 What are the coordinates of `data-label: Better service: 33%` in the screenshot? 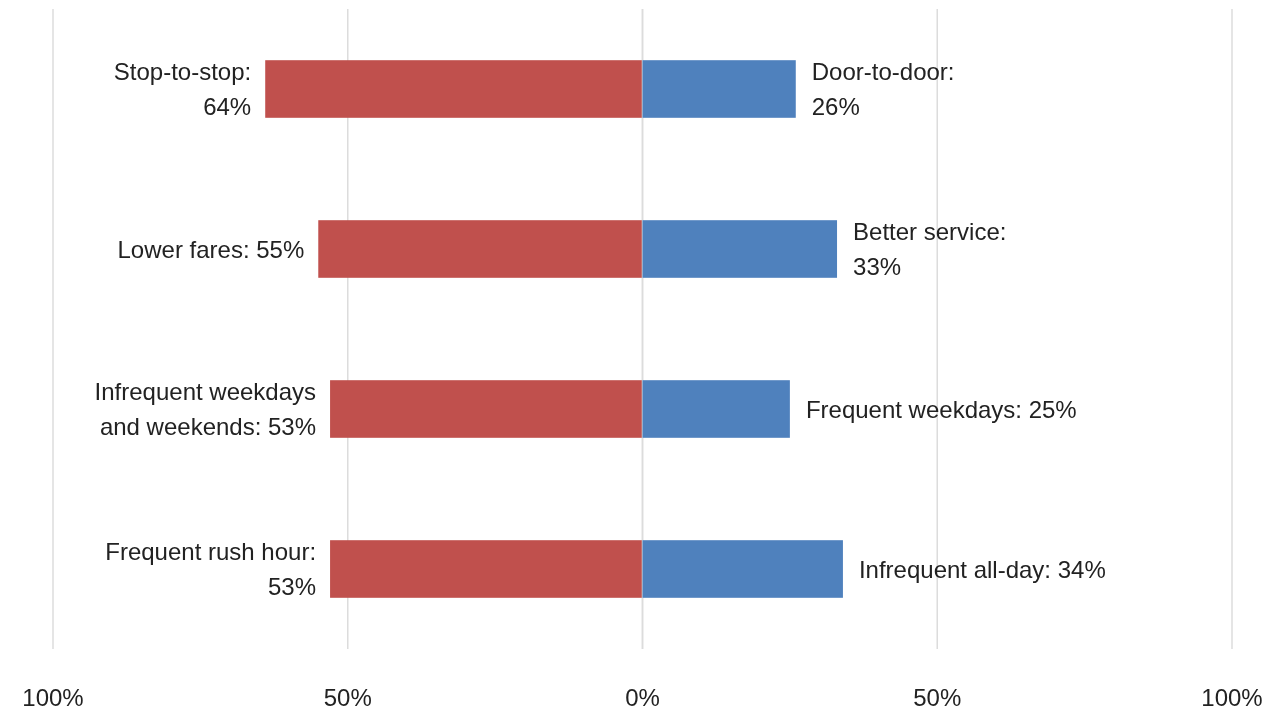 It's located at (930, 249).